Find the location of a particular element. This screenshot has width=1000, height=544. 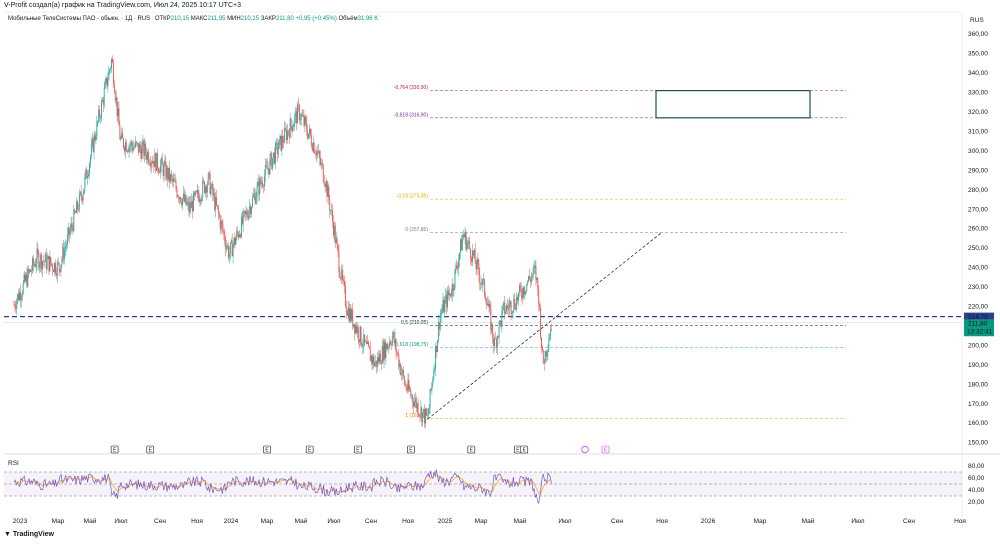

price-tick-label: 230,00 is located at coordinates (978, 287).